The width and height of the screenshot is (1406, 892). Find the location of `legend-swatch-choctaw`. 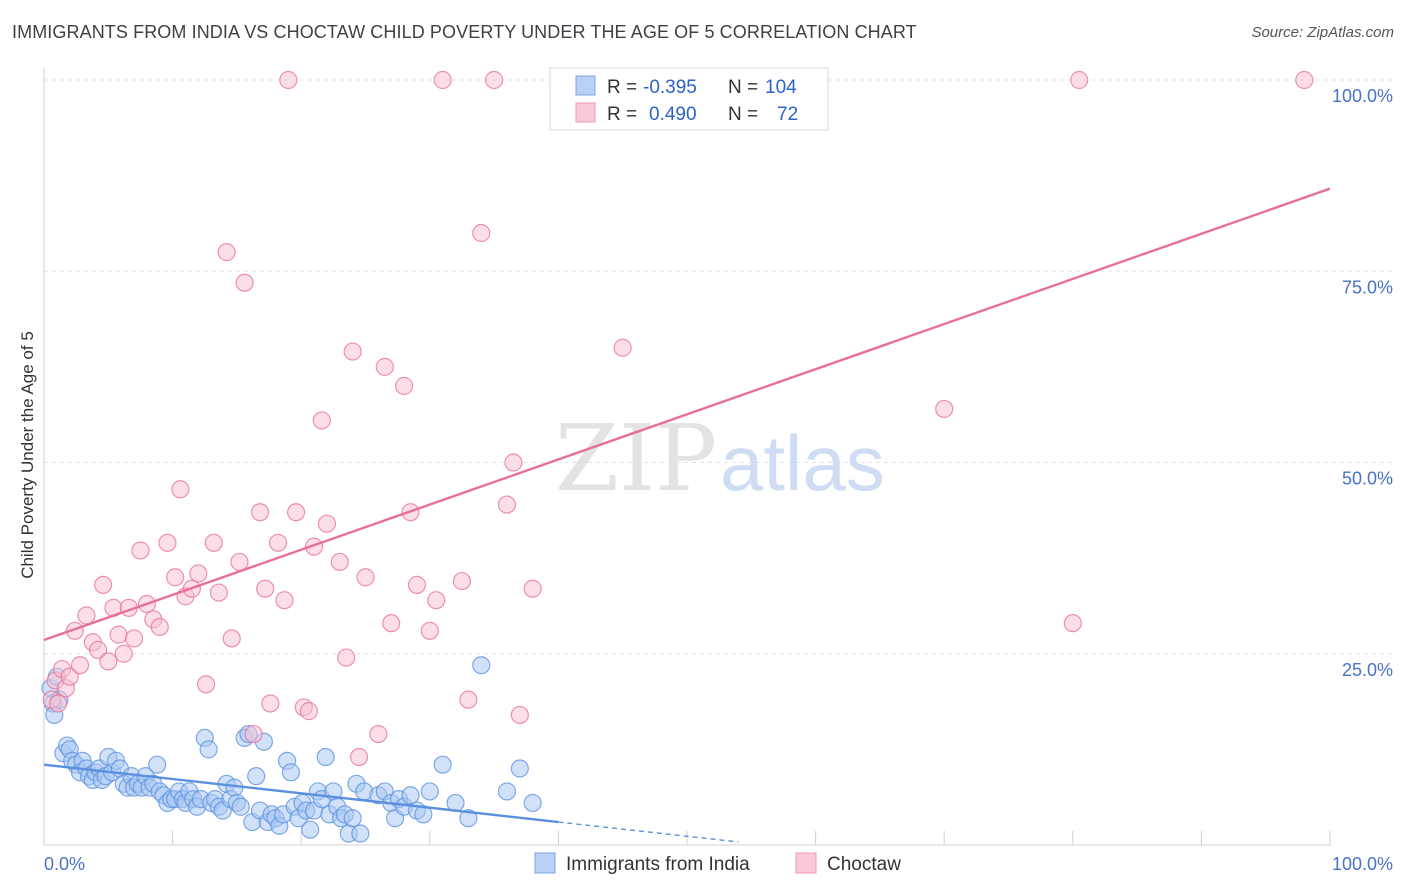

legend-swatch-choctaw is located at coordinates (585, 112).